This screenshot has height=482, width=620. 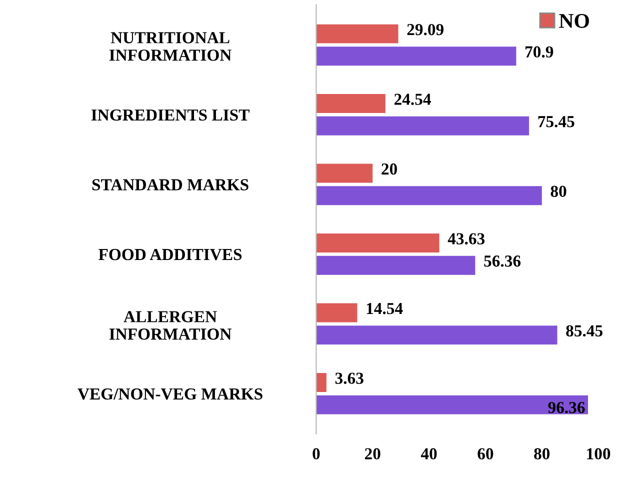 I want to click on y-tick-label: FOOD ADDITIVES, so click(x=170, y=254).